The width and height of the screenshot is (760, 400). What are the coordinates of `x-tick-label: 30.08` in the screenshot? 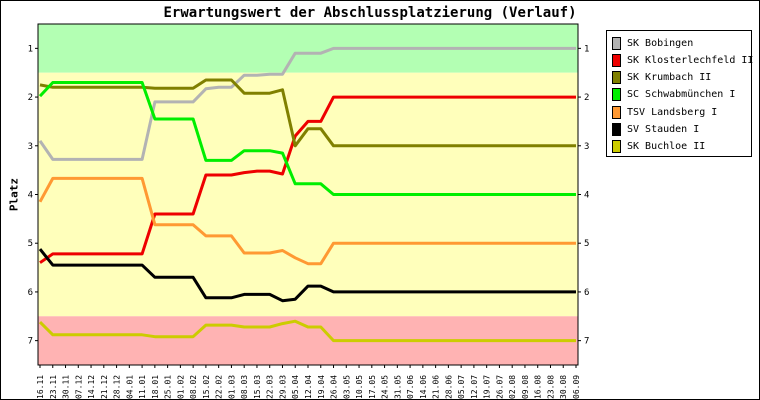 It's located at (563, 387).